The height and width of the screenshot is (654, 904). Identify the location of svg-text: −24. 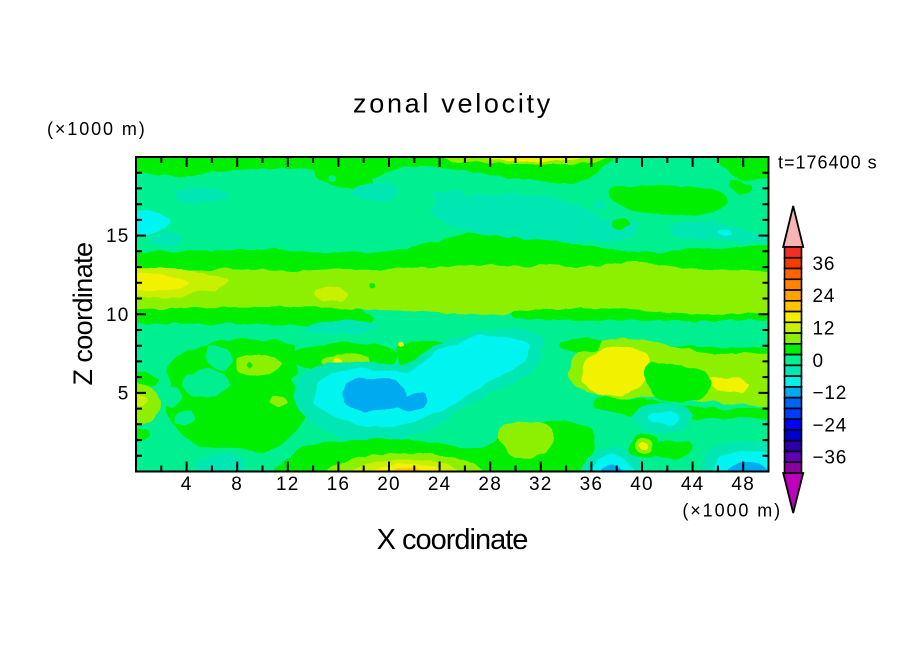
(830, 425).